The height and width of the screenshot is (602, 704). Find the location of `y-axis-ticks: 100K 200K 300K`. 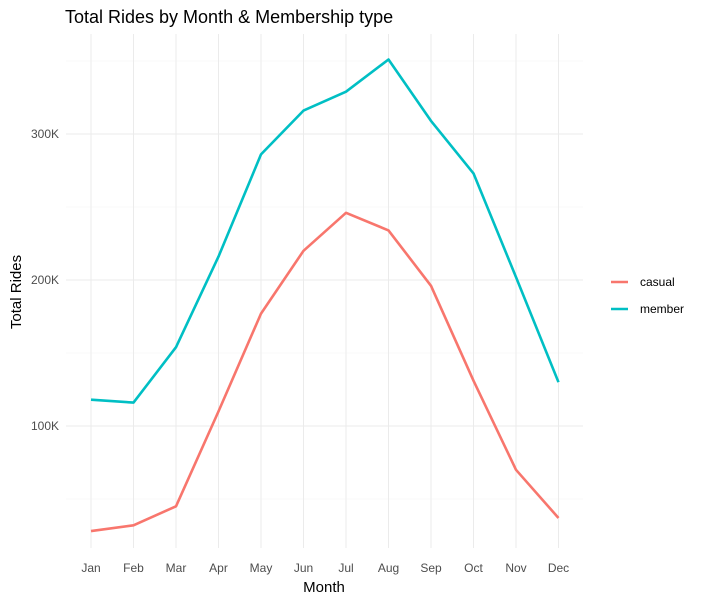

y-axis-ticks: 100K 200K 300K is located at coordinates (45, 280).